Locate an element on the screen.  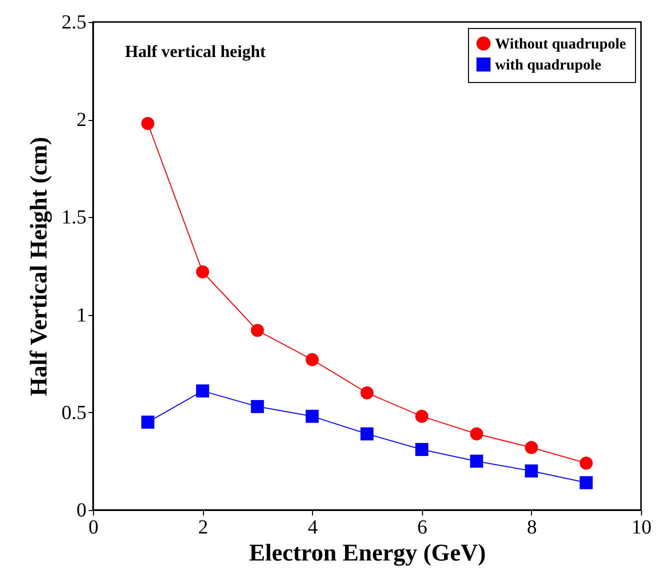
y-tick-label: 1.5 is located at coordinates (74, 217).